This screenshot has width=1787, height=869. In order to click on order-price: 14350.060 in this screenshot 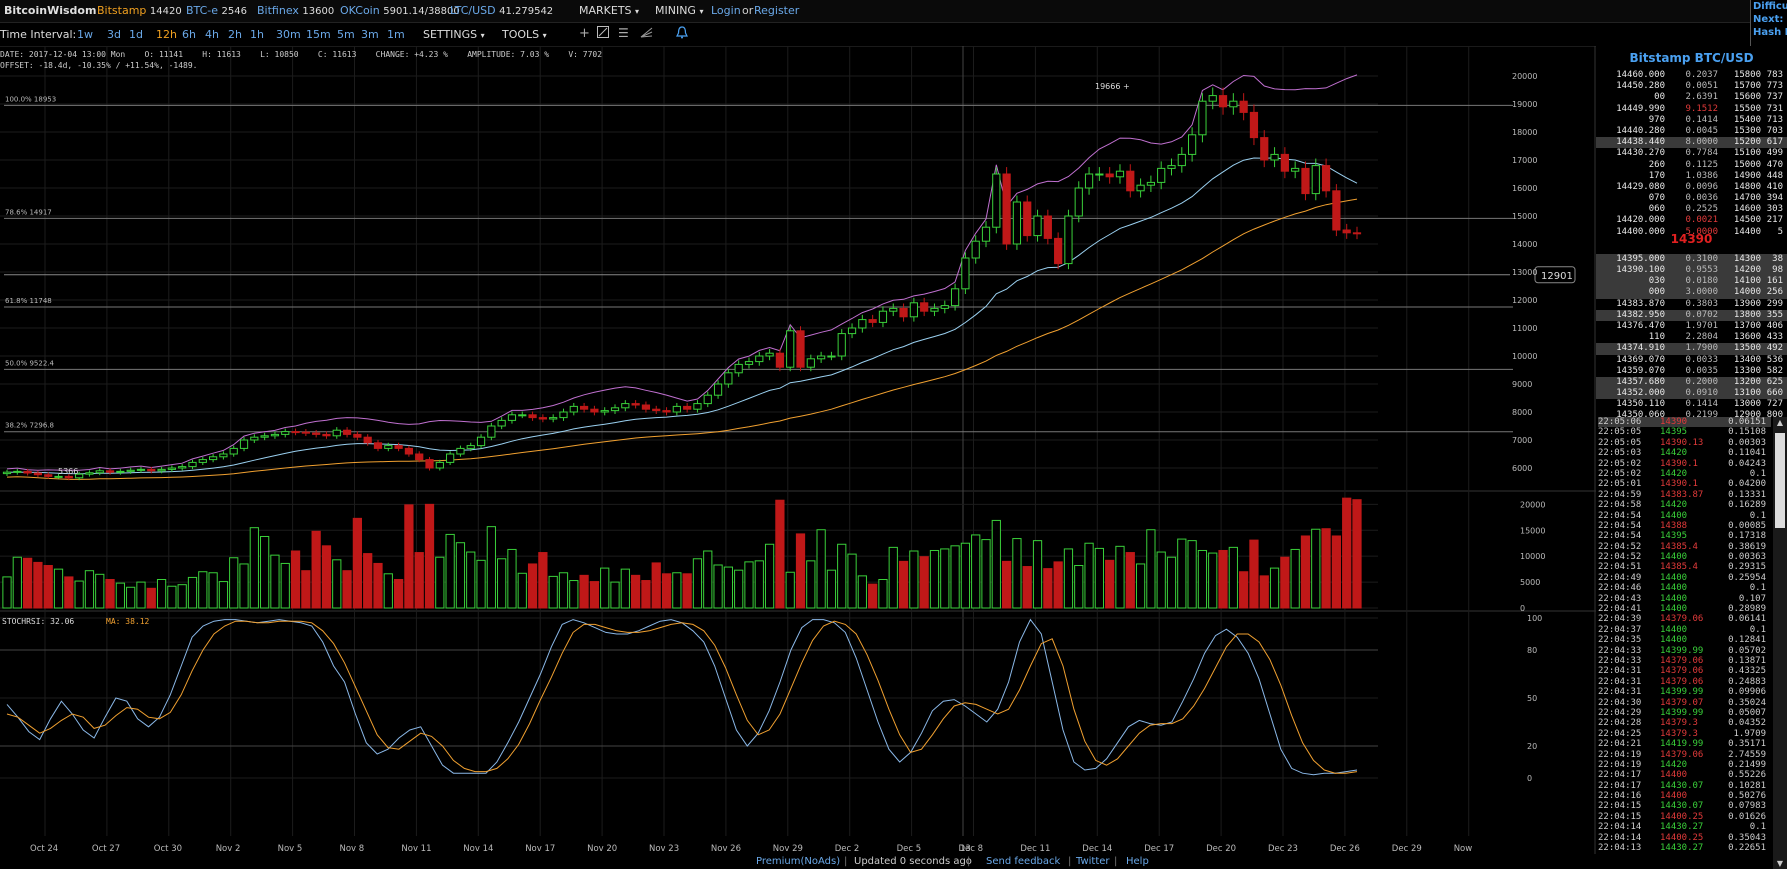, I will do `click(1640, 415)`.